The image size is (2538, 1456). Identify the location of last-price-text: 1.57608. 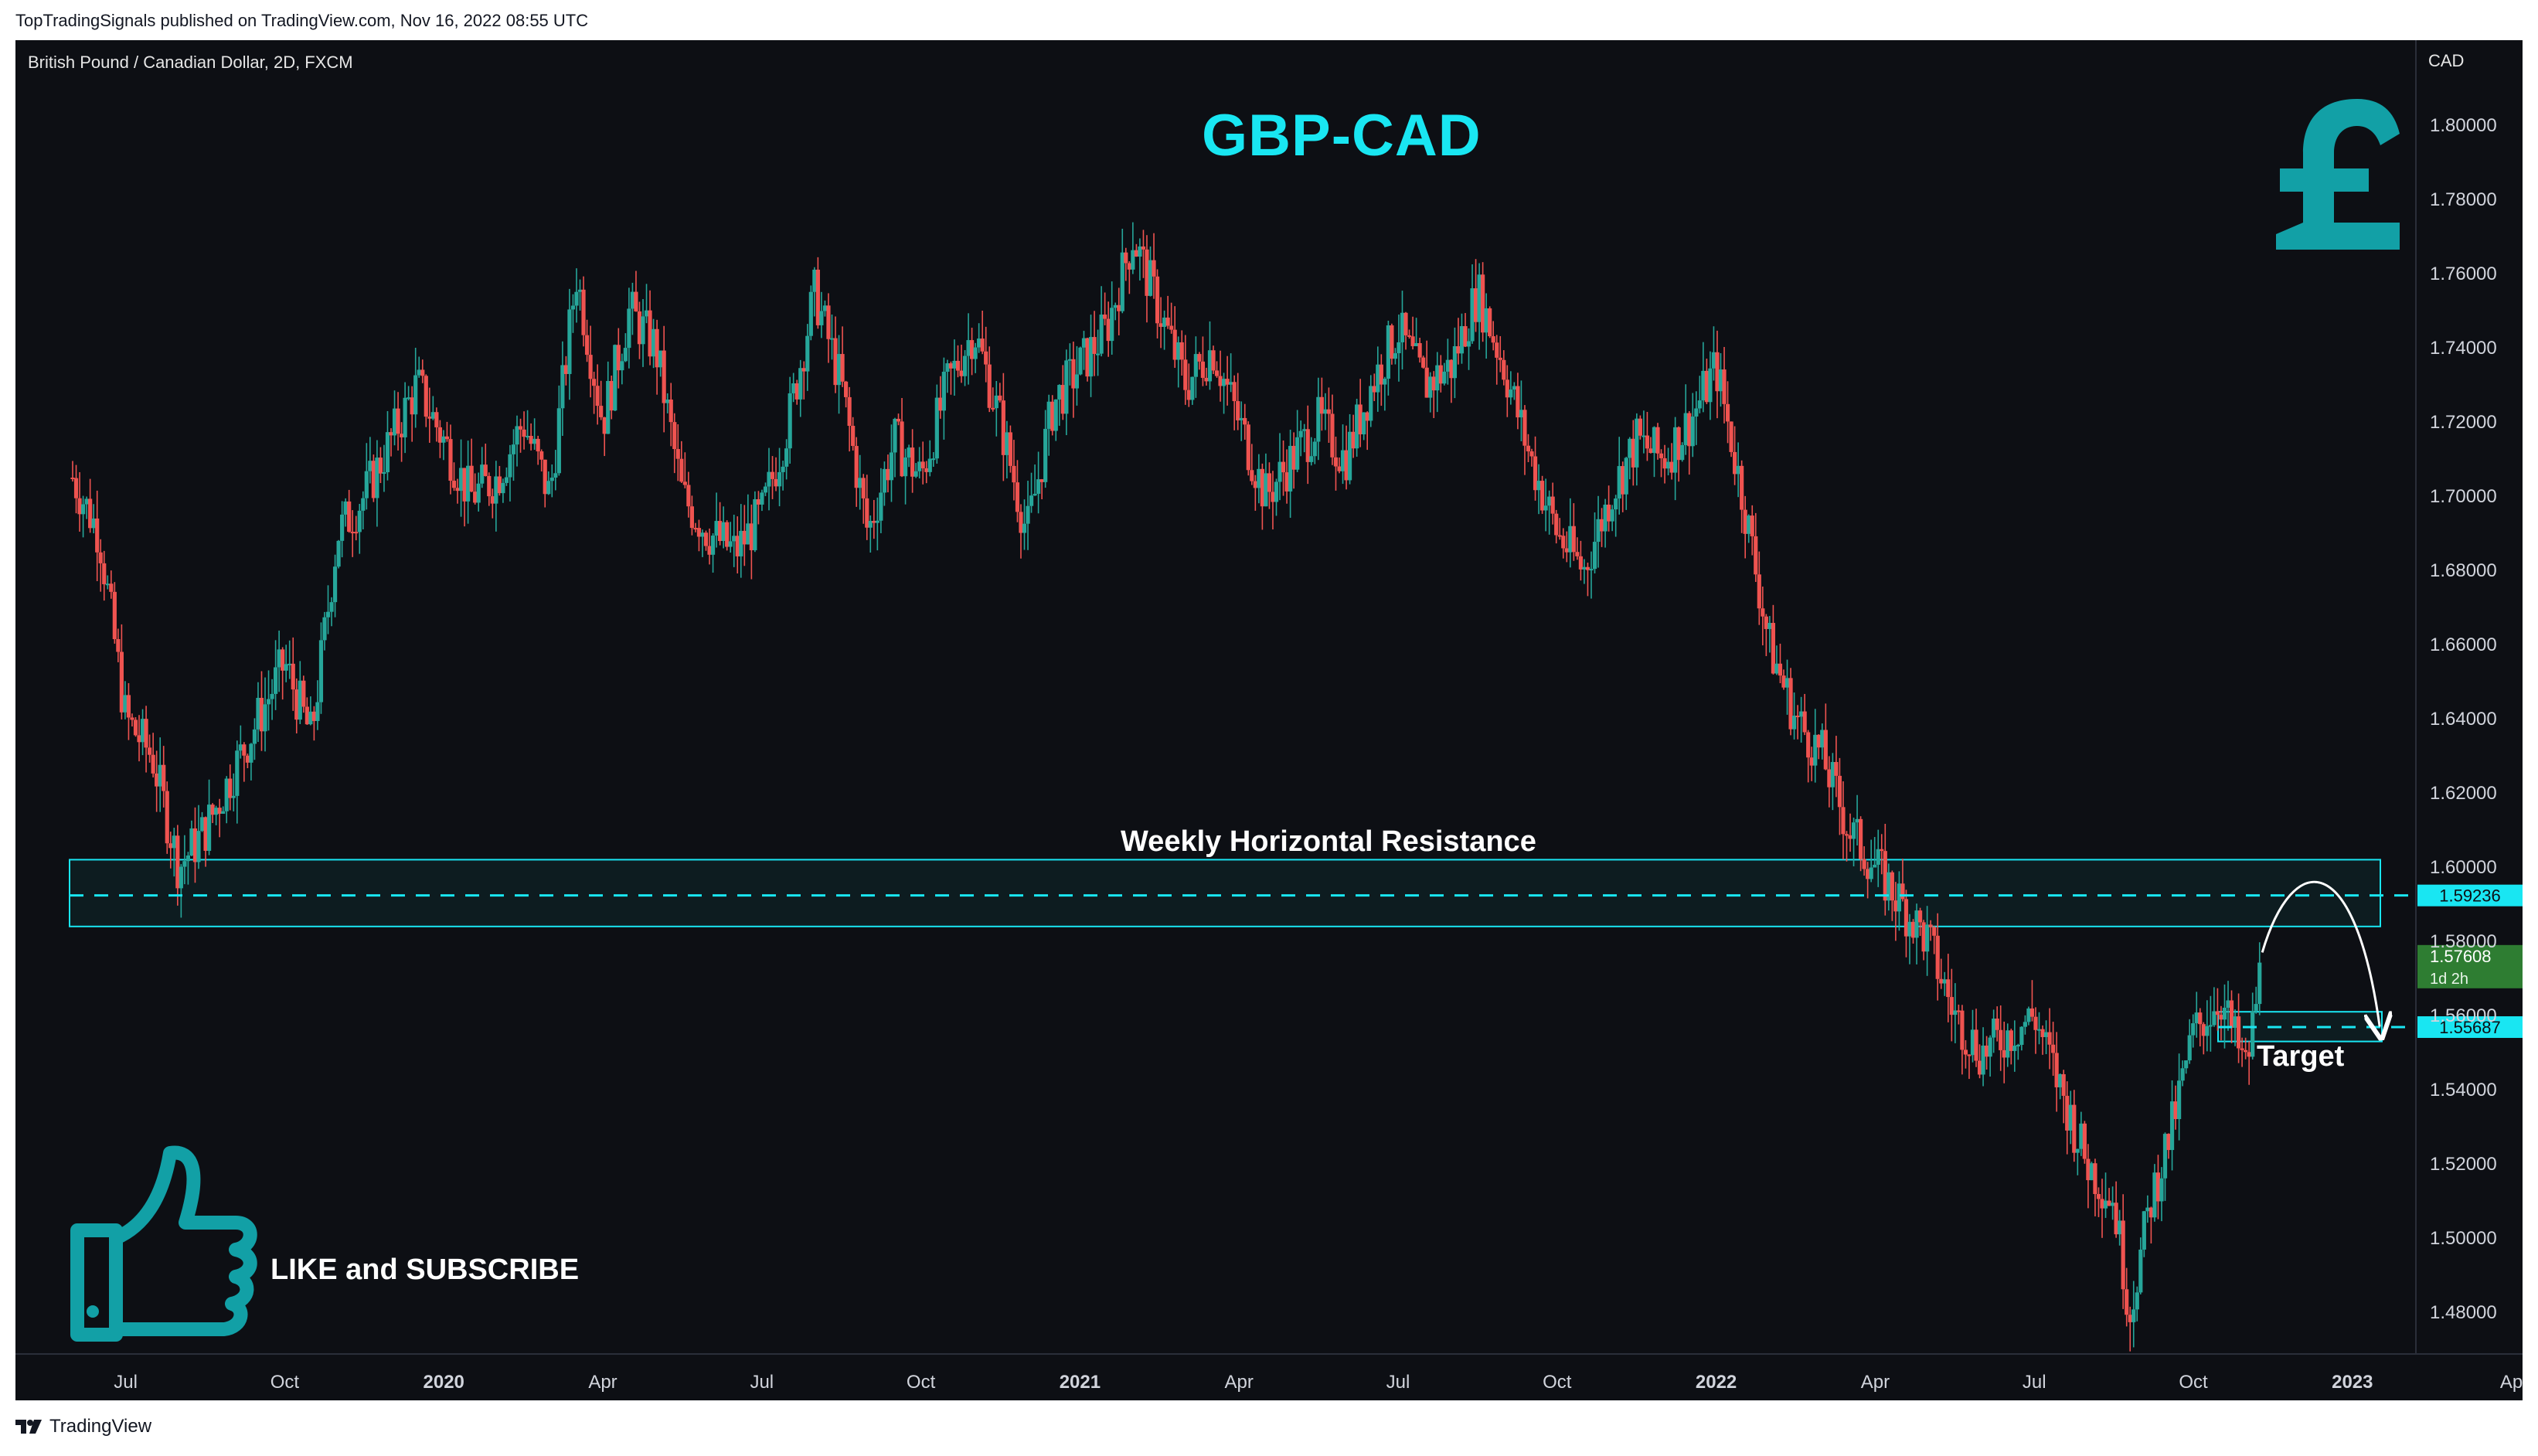
(2461, 957).